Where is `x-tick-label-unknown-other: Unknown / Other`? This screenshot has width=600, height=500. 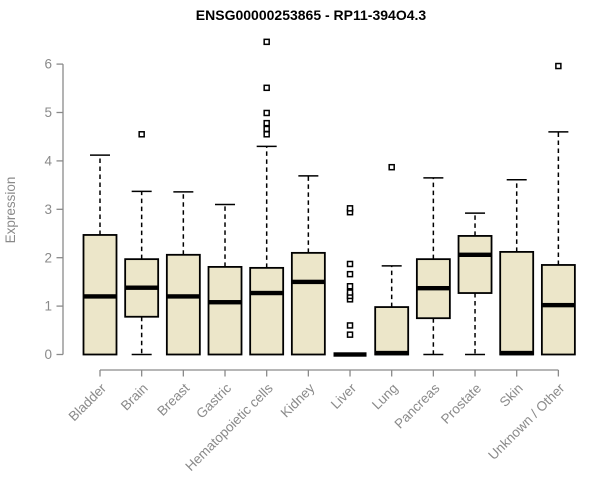 x-tick-label-unknown-other: Unknown / Other is located at coordinates (526, 421).